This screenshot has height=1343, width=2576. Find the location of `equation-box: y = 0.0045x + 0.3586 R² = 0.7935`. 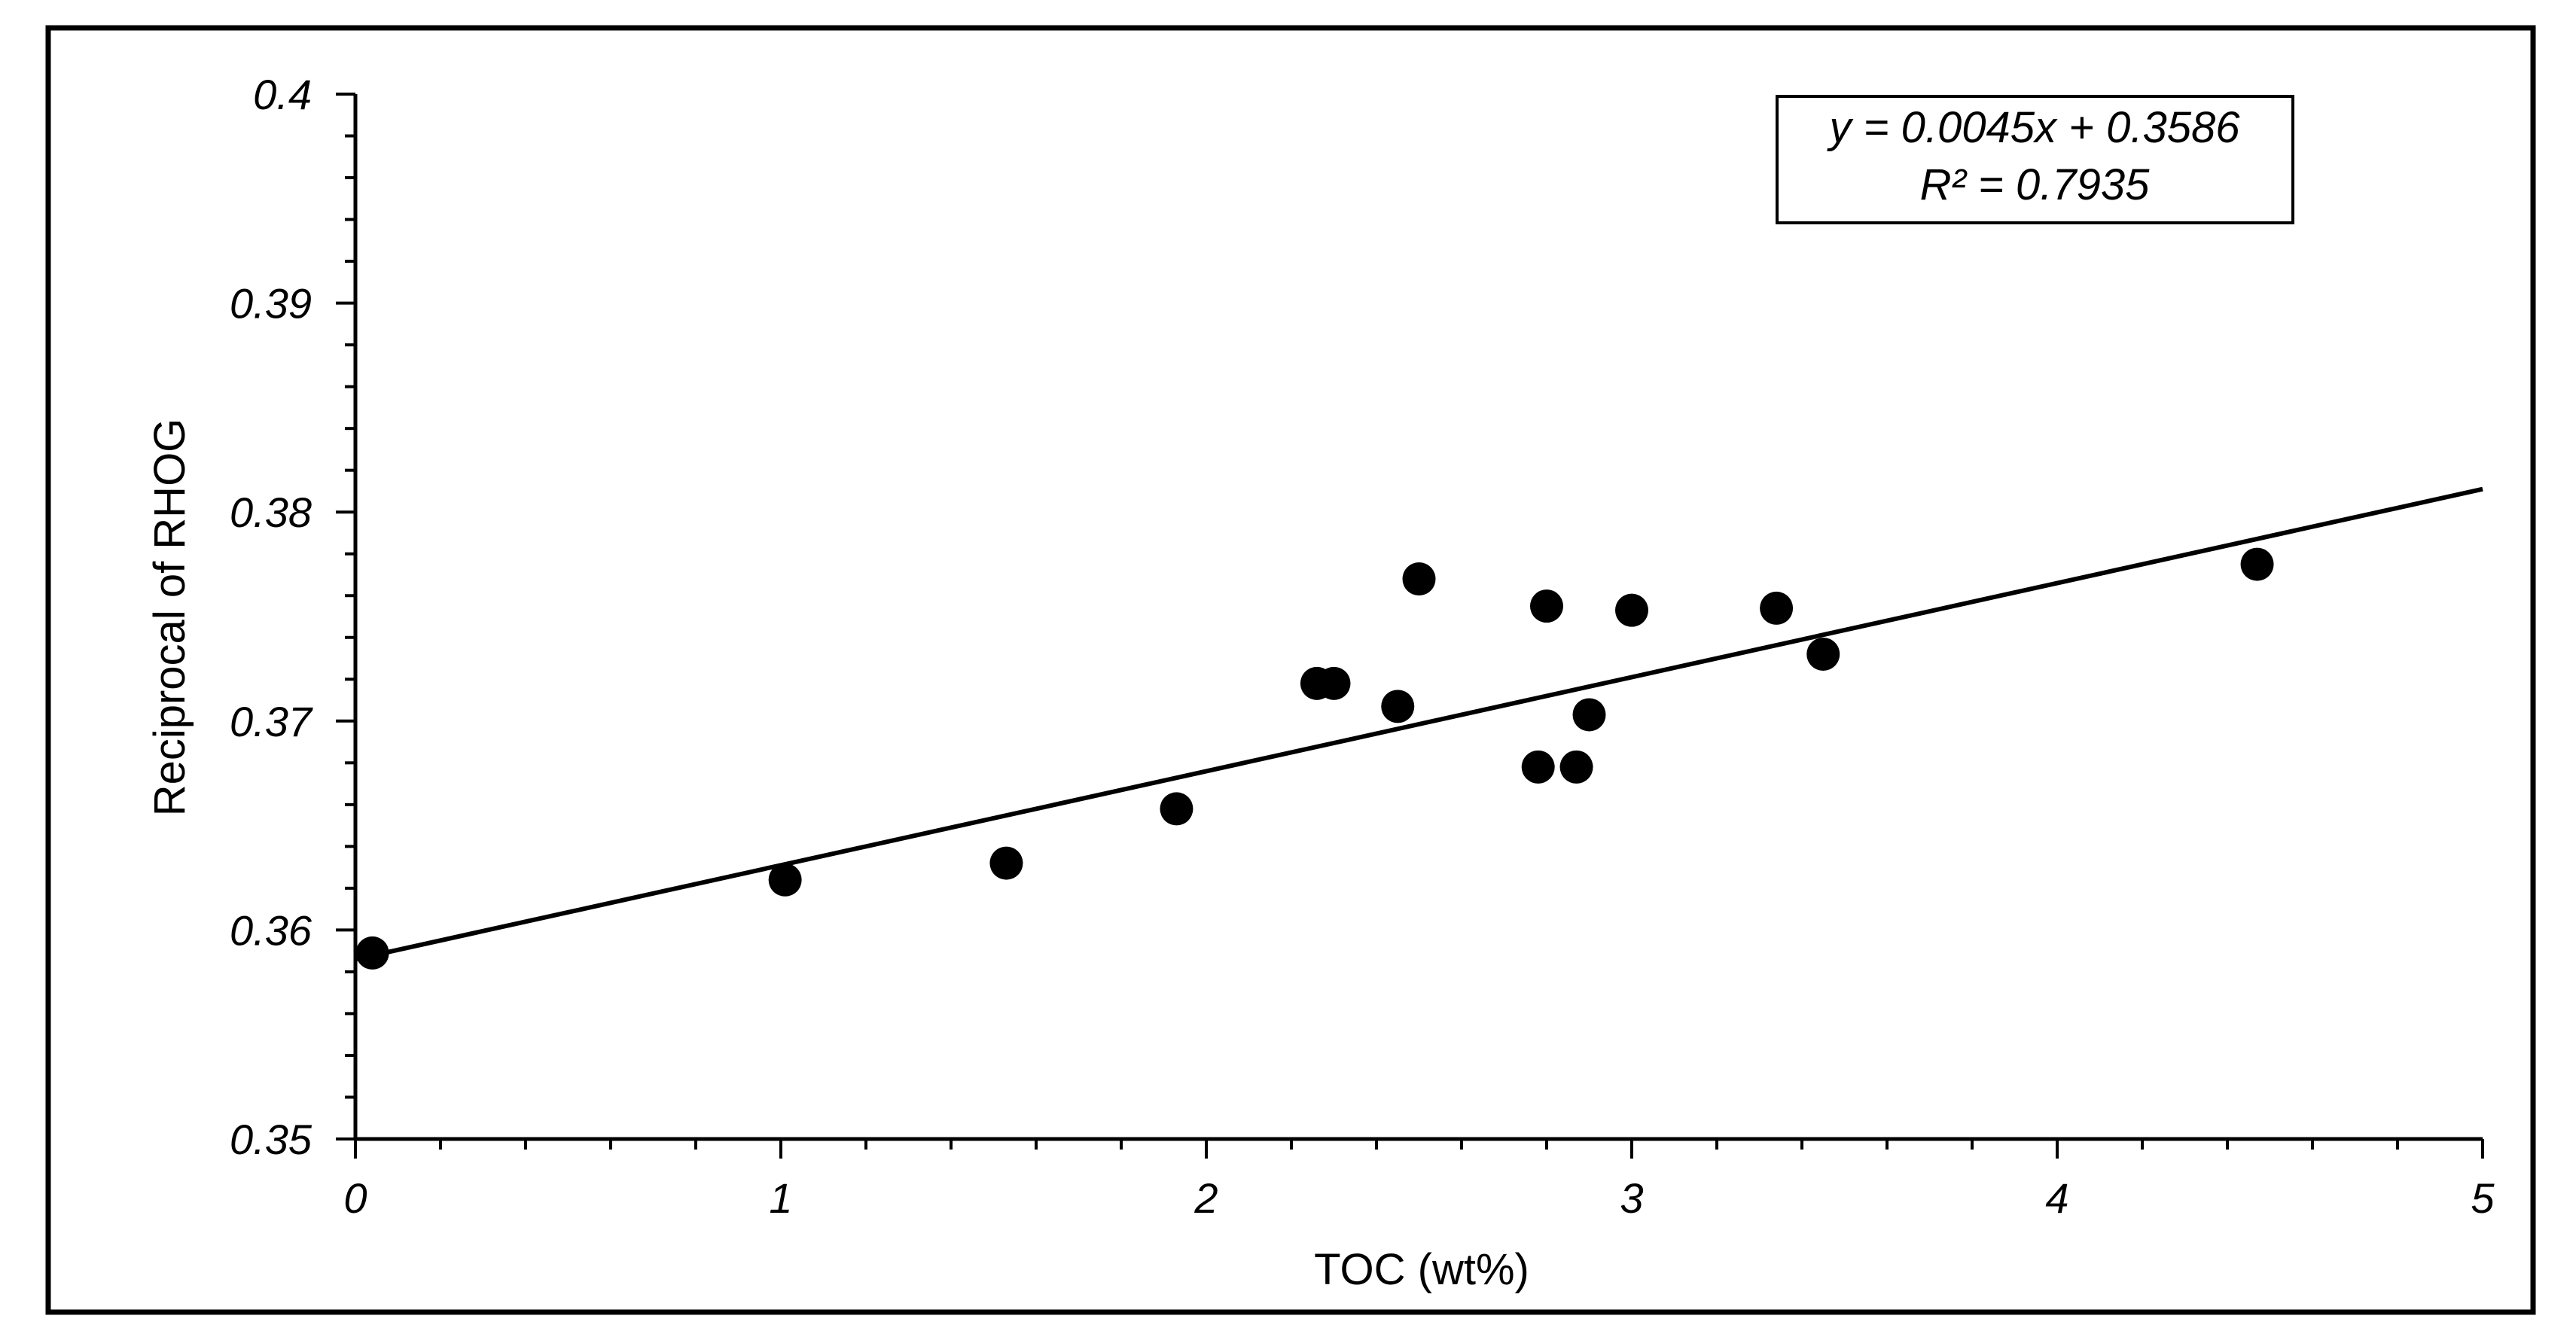

equation-box: y = 0.0045x + 0.3586 R² = 0.7935 is located at coordinates (2035, 159).